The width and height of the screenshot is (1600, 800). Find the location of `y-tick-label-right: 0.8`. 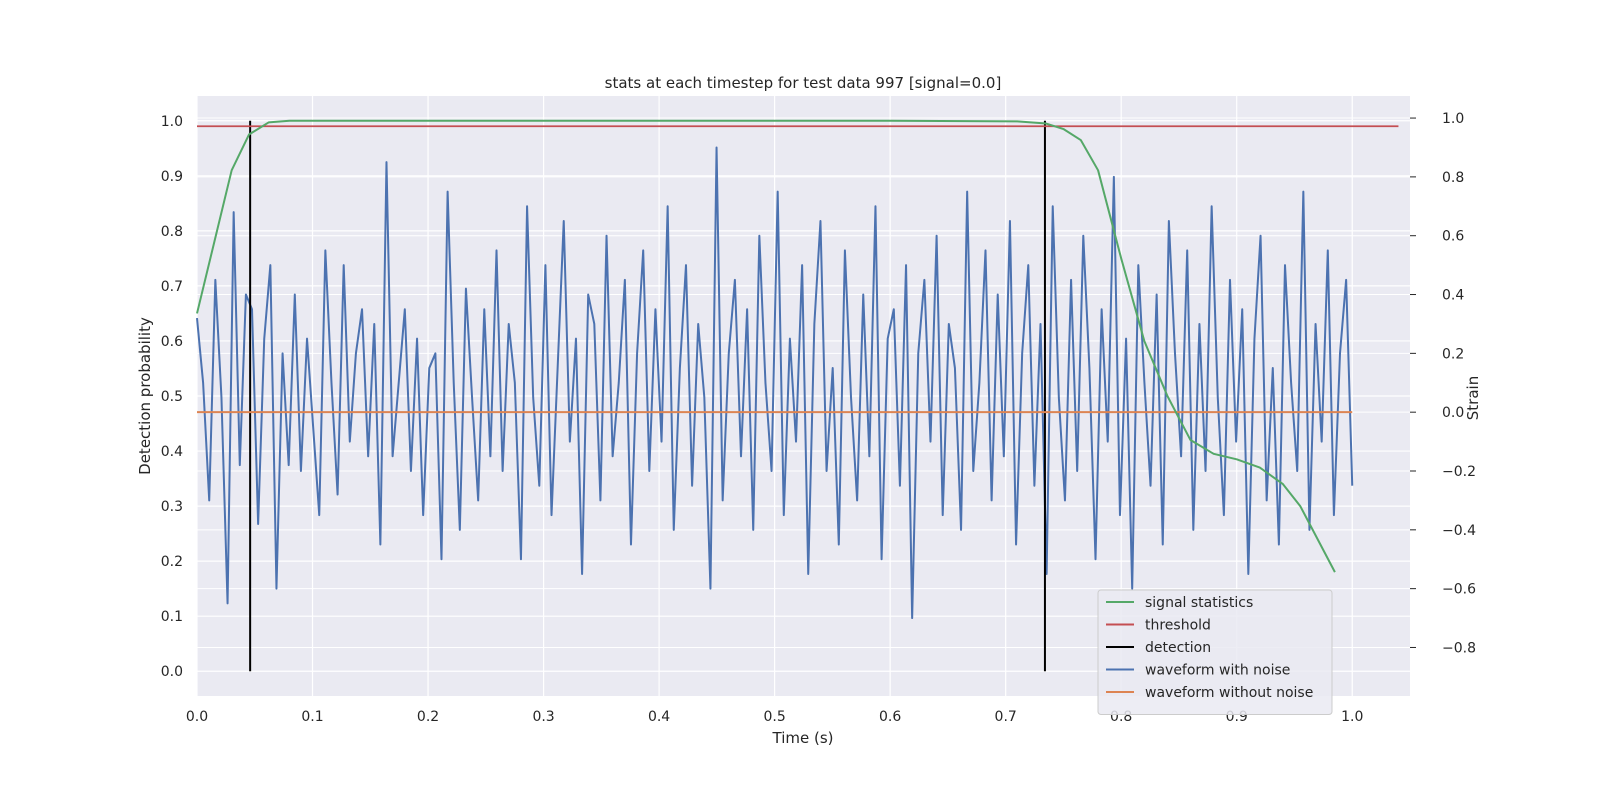

y-tick-label-right: 0.8 is located at coordinates (1453, 178).